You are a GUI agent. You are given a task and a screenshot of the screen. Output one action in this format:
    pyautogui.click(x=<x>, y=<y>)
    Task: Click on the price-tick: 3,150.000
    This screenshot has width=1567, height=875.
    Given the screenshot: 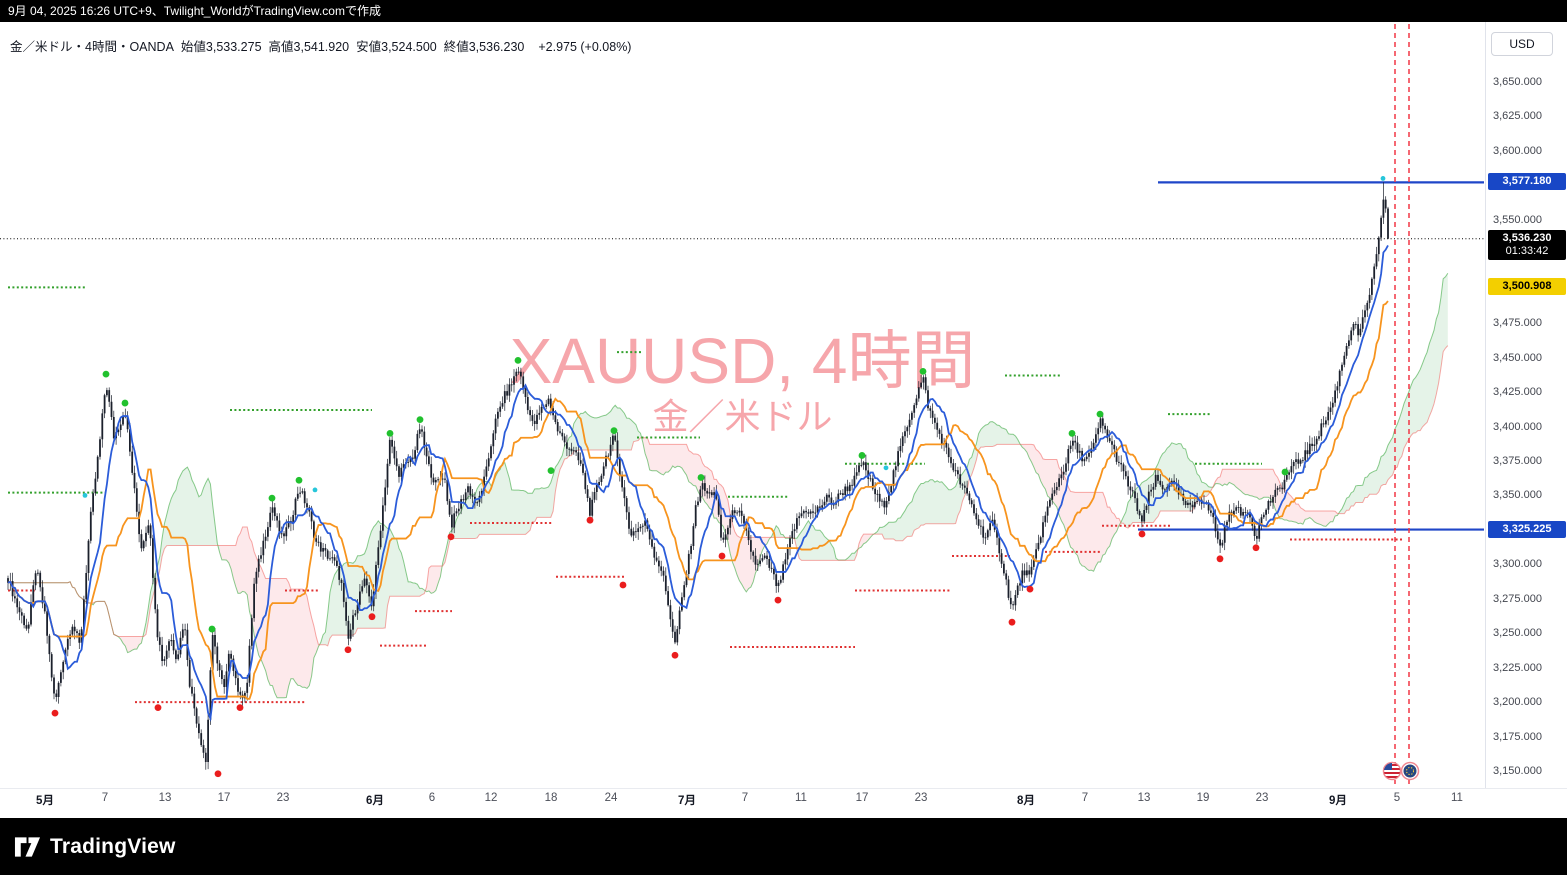 What is the action you would take?
    pyautogui.click(x=1517, y=771)
    